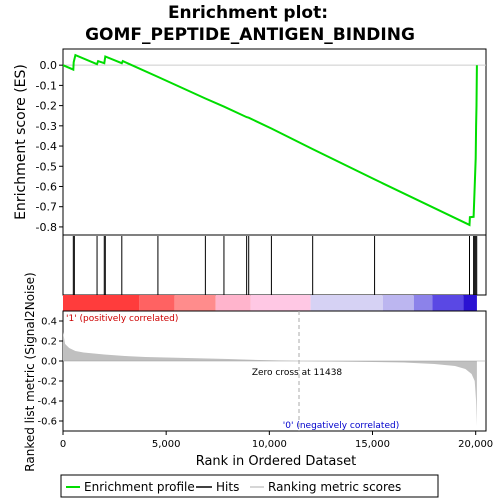 The height and width of the screenshot is (500, 500). I want to click on hits-panel-frame, so click(274, 265).